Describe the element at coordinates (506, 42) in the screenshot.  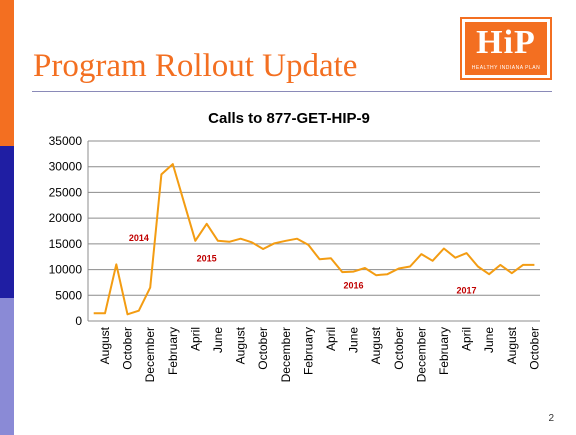
I see `logo-mark: HiP` at that location.